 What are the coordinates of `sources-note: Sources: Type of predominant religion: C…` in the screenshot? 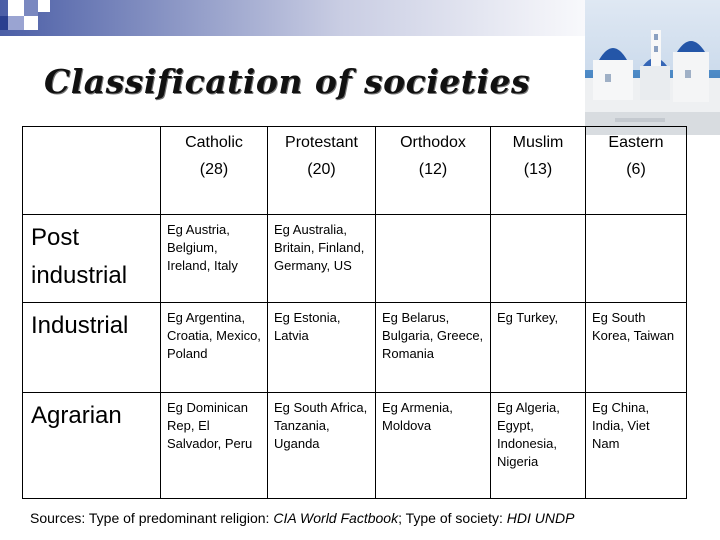 It's located at (302, 518).